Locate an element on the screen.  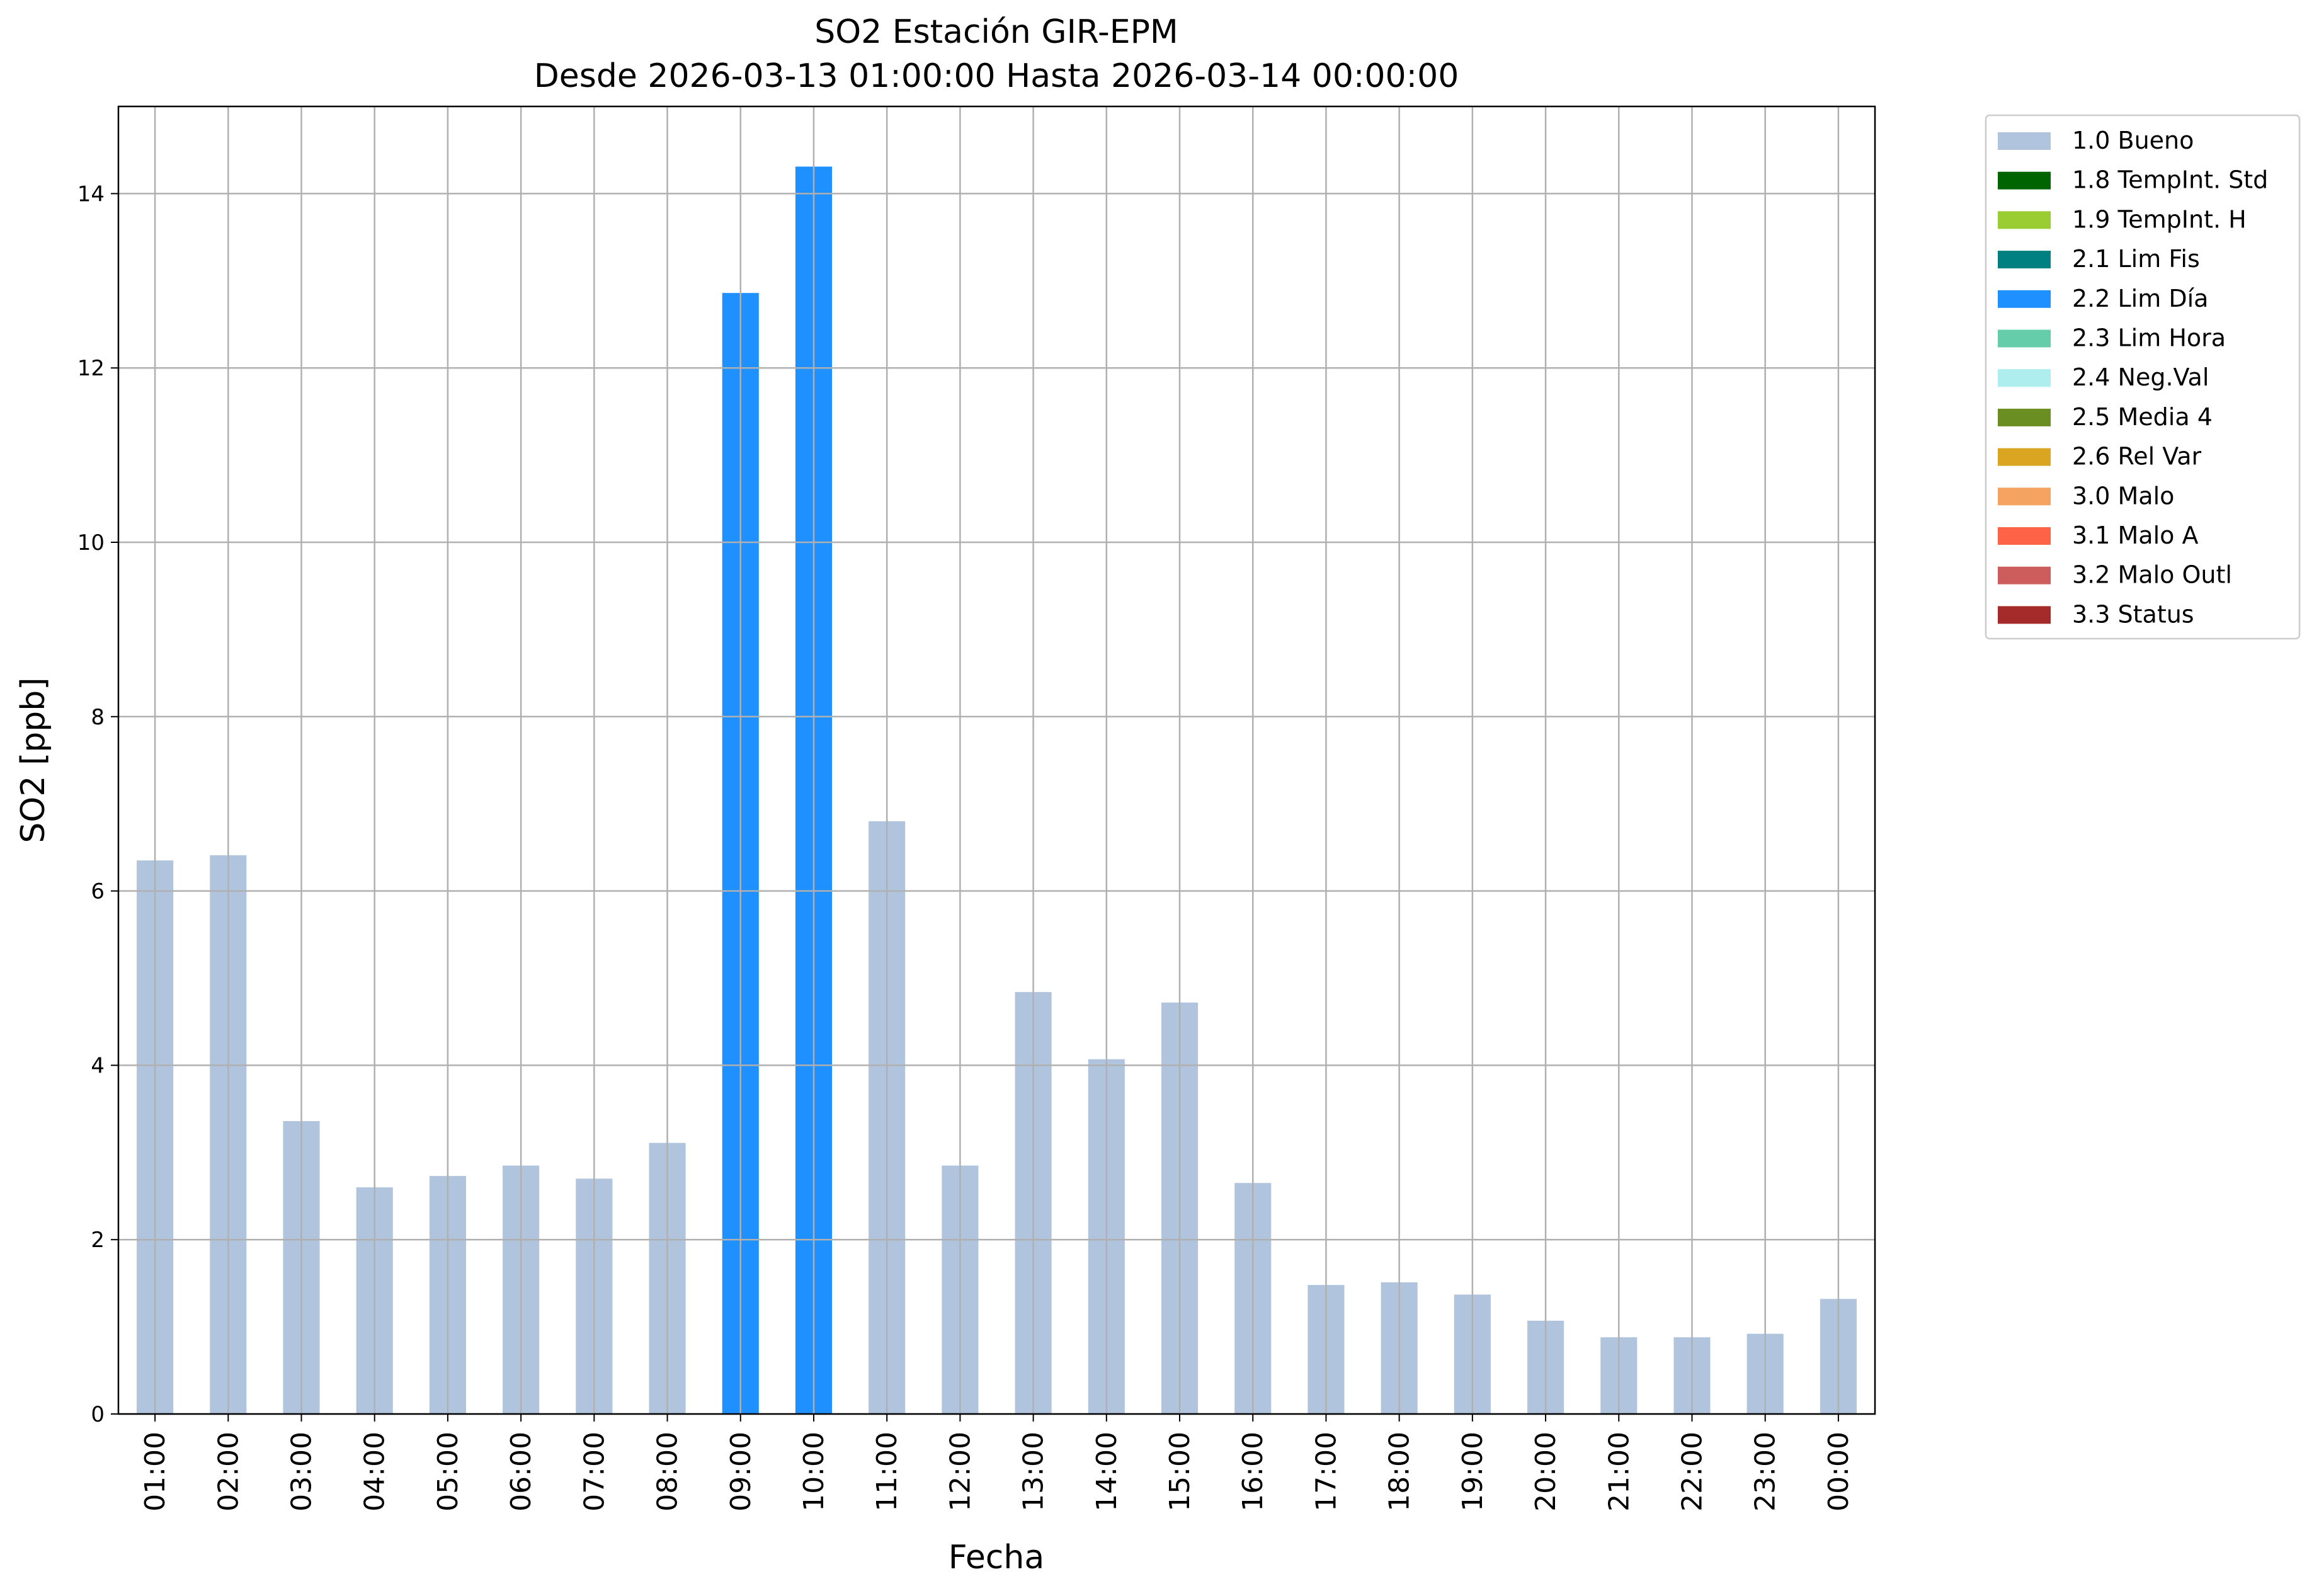
y-tick-label: 8 is located at coordinates (98, 717).